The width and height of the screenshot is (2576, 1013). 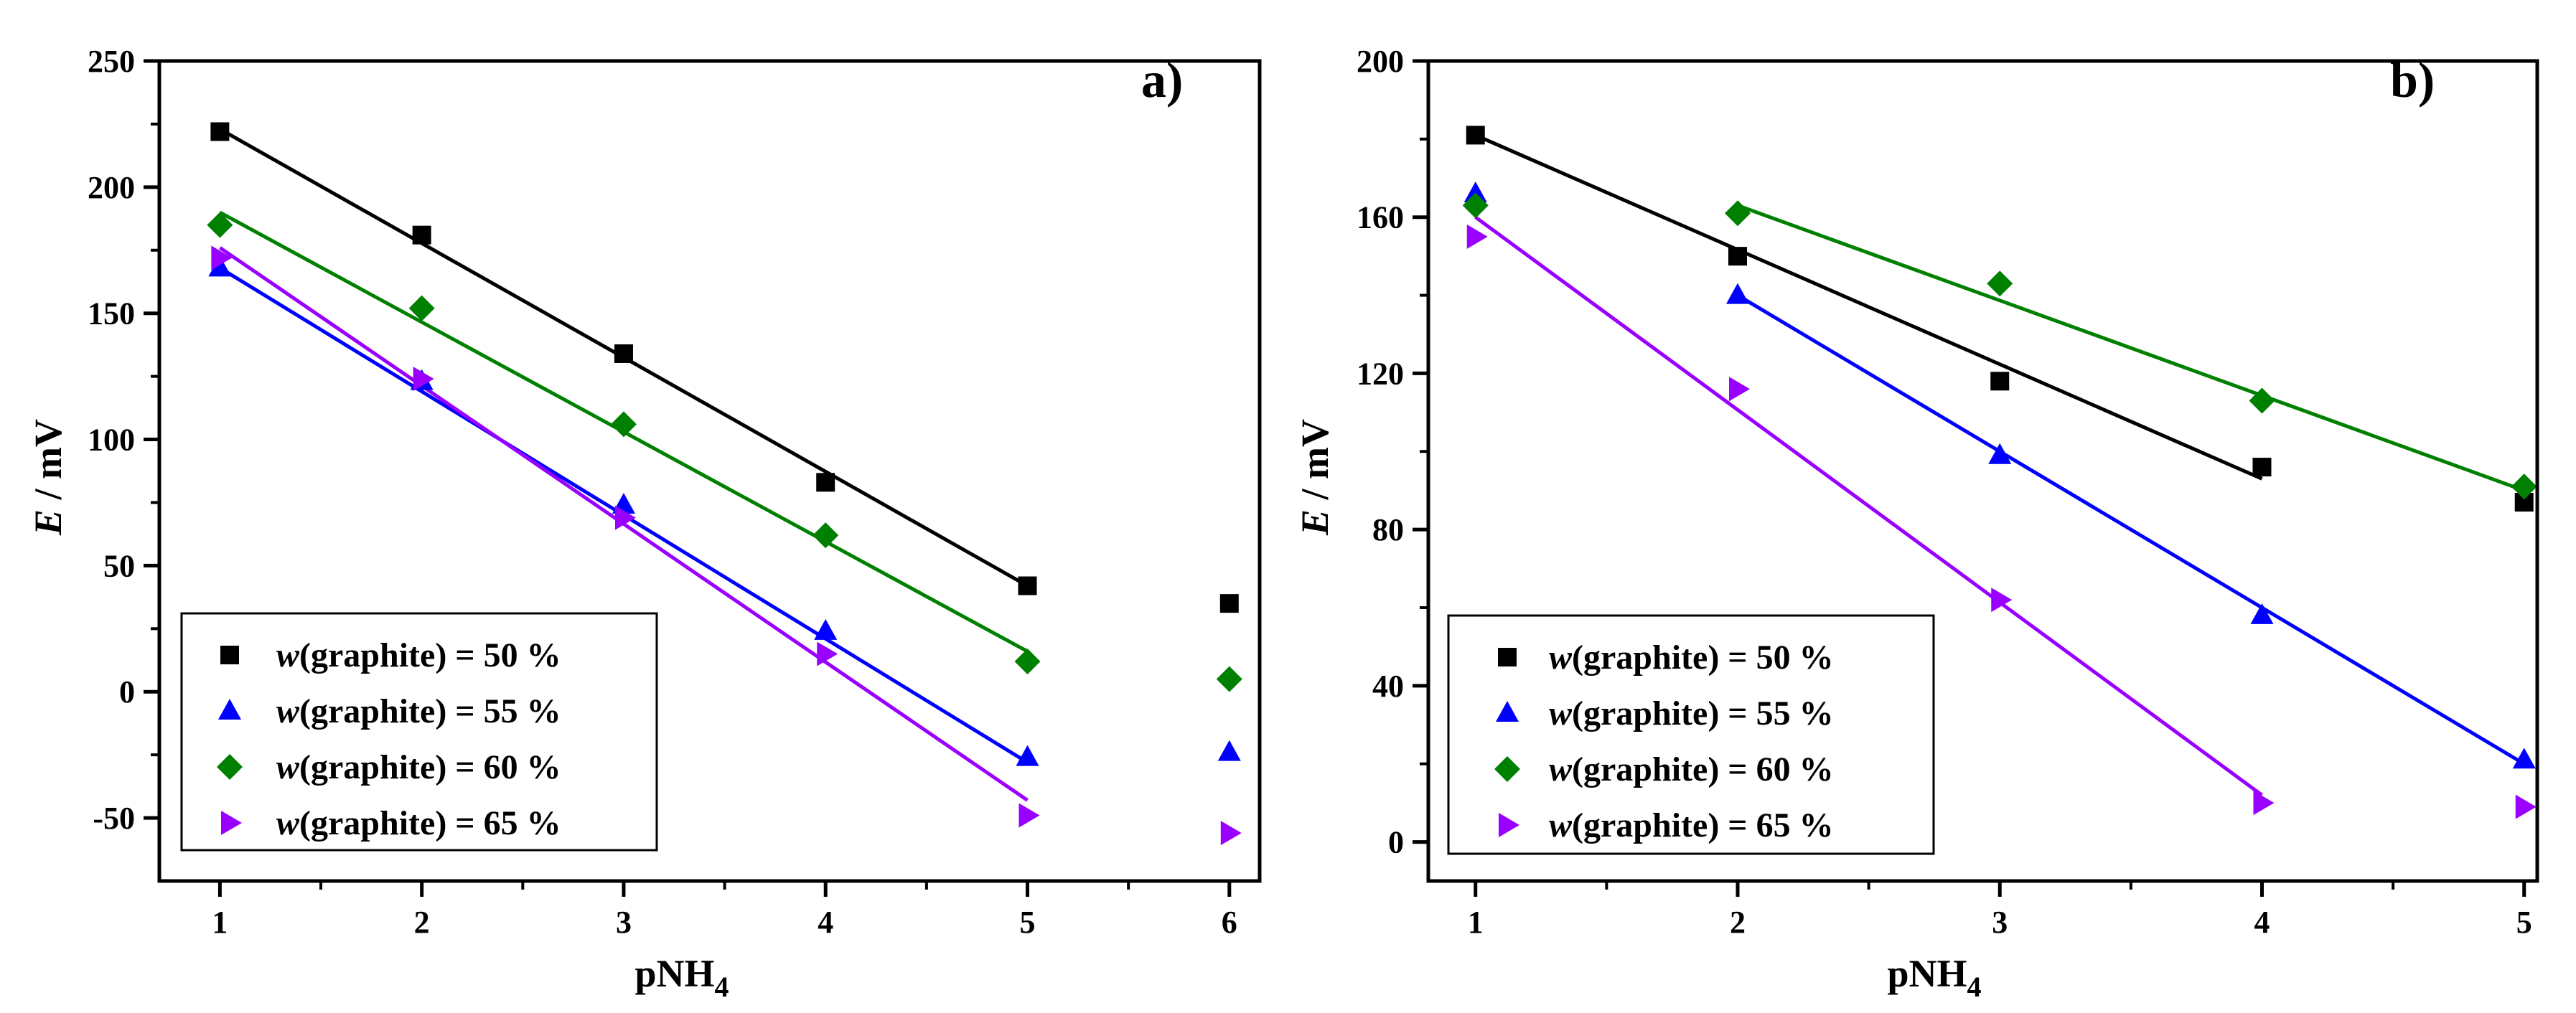 What do you see at coordinates (1476, 923) in the screenshot?
I see `panel-b-x-tick-label: 1` at bounding box center [1476, 923].